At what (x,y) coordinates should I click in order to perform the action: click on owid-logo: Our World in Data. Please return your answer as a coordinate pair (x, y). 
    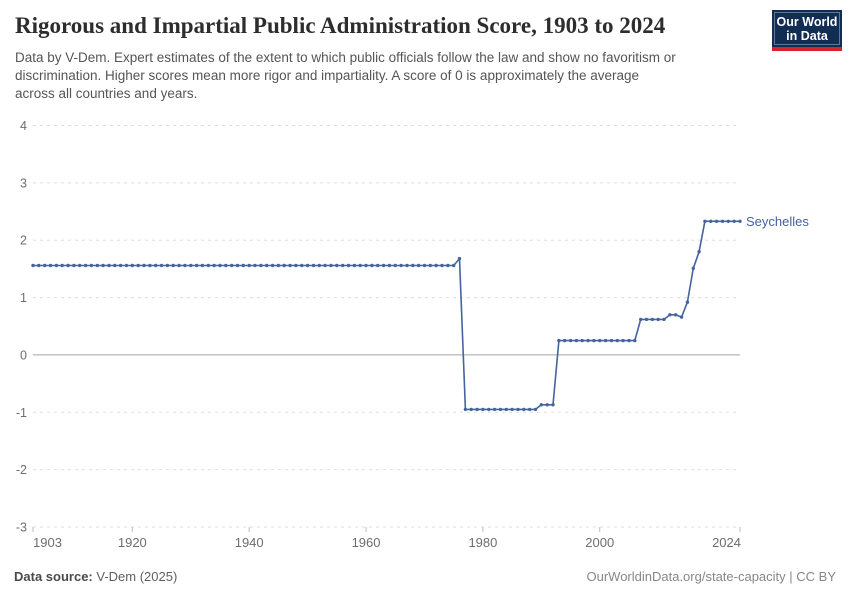
    Looking at the image, I should click on (807, 30).